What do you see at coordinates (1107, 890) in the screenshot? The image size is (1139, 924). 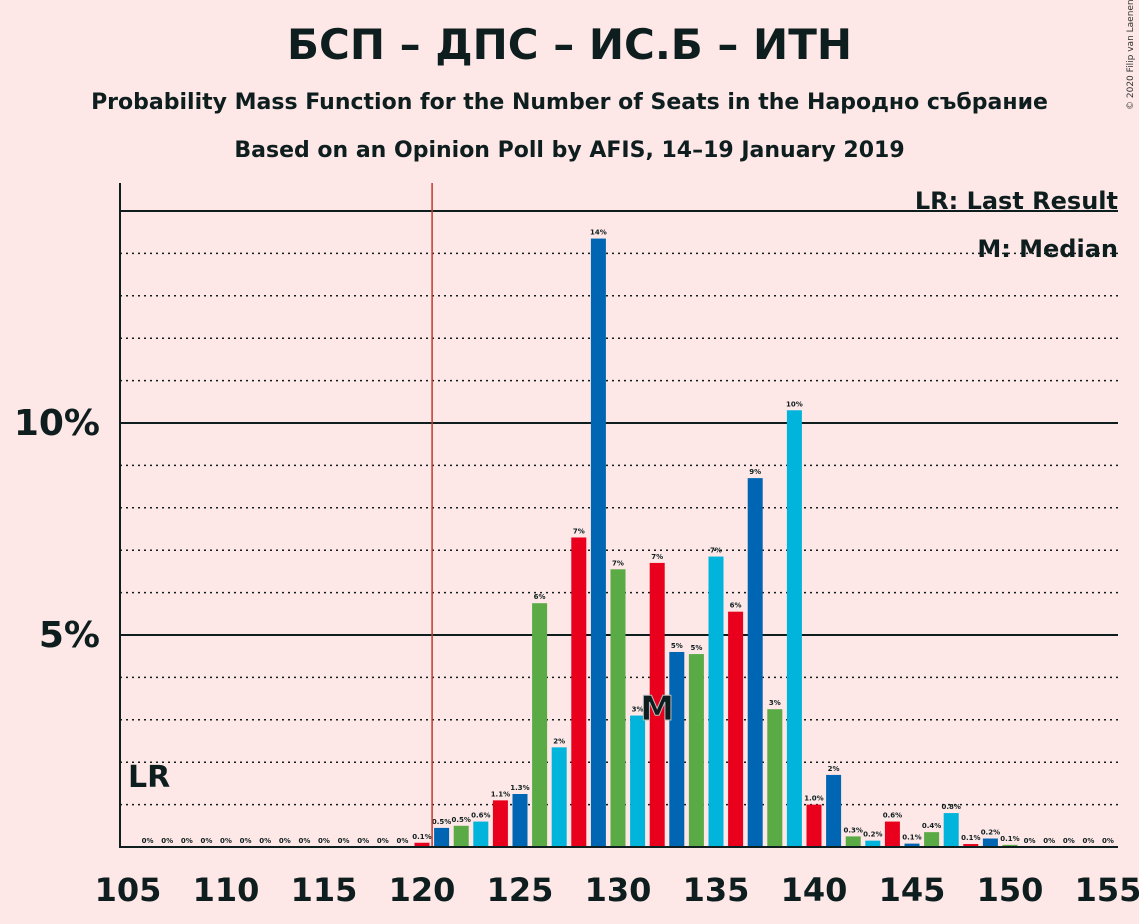 I see `x-tick-label: 155` at bounding box center [1107, 890].